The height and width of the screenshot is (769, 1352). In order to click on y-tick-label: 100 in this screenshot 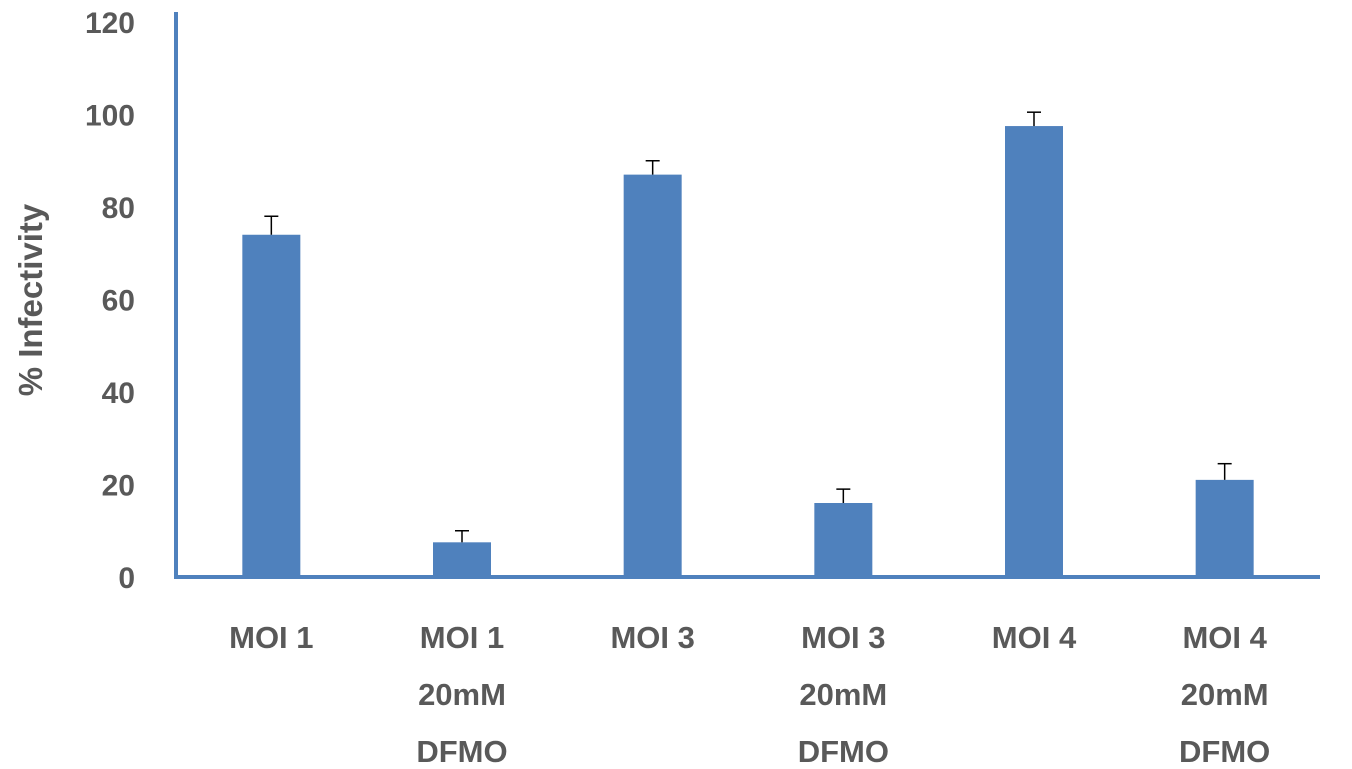, I will do `click(110, 116)`.